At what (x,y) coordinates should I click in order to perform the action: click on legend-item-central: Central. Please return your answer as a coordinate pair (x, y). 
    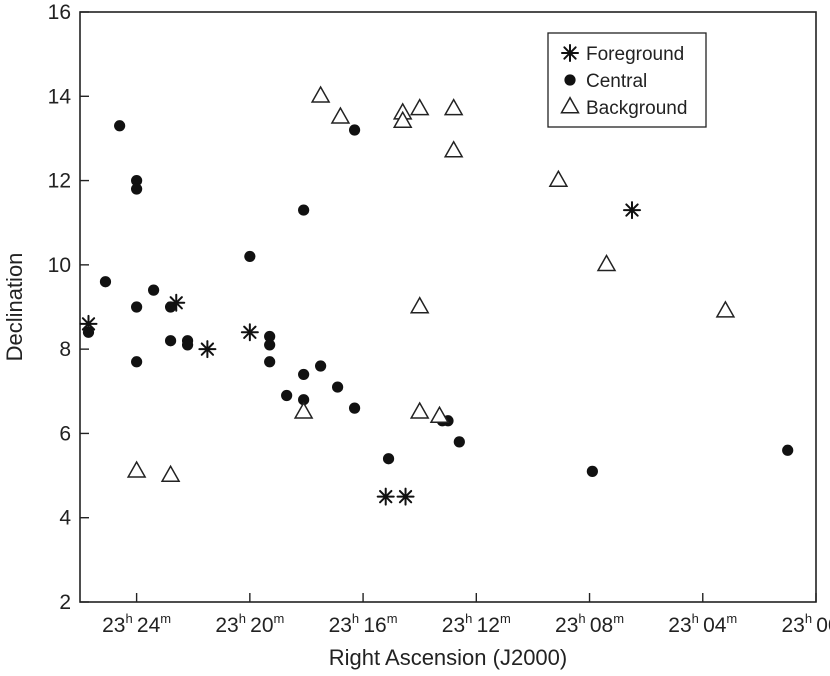
    Looking at the image, I should click on (605, 81).